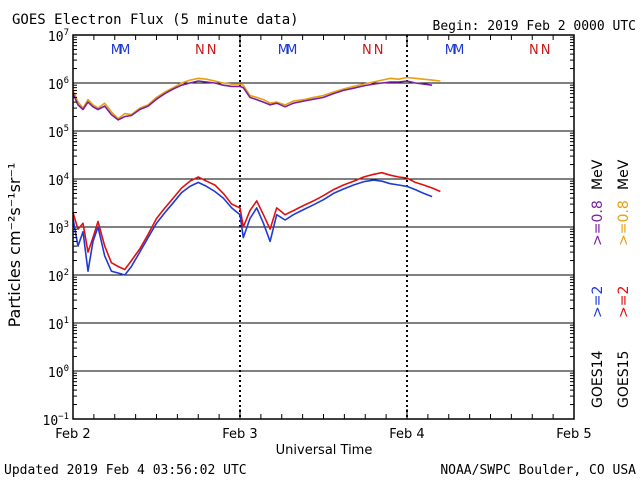 Image resolution: width=640 pixels, height=480 pixels. Describe the element at coordinates (624, 174) in the screenshot. I see `legend-goes15-mev: MeV` at that location.